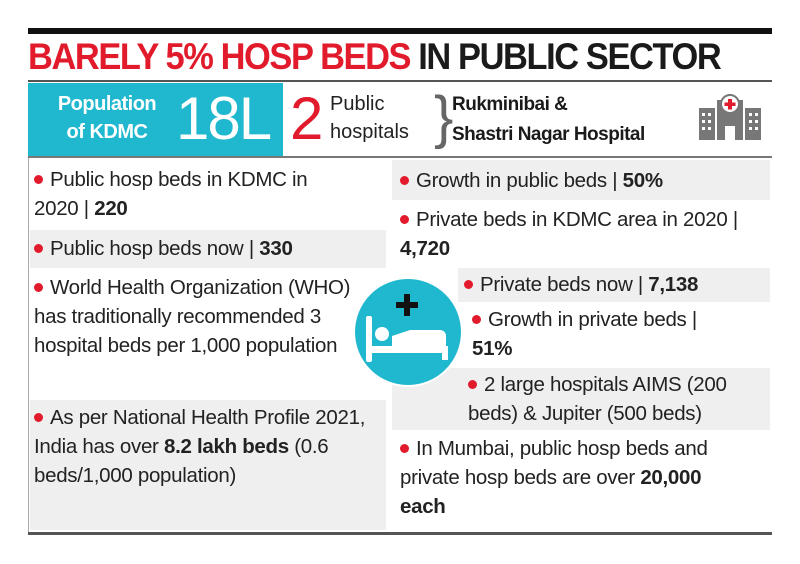 The image size is (800, 564). What do you see at coordinates (400, 31) in the screenshot?
I see `top-bar` at bounding box center [400, 31].